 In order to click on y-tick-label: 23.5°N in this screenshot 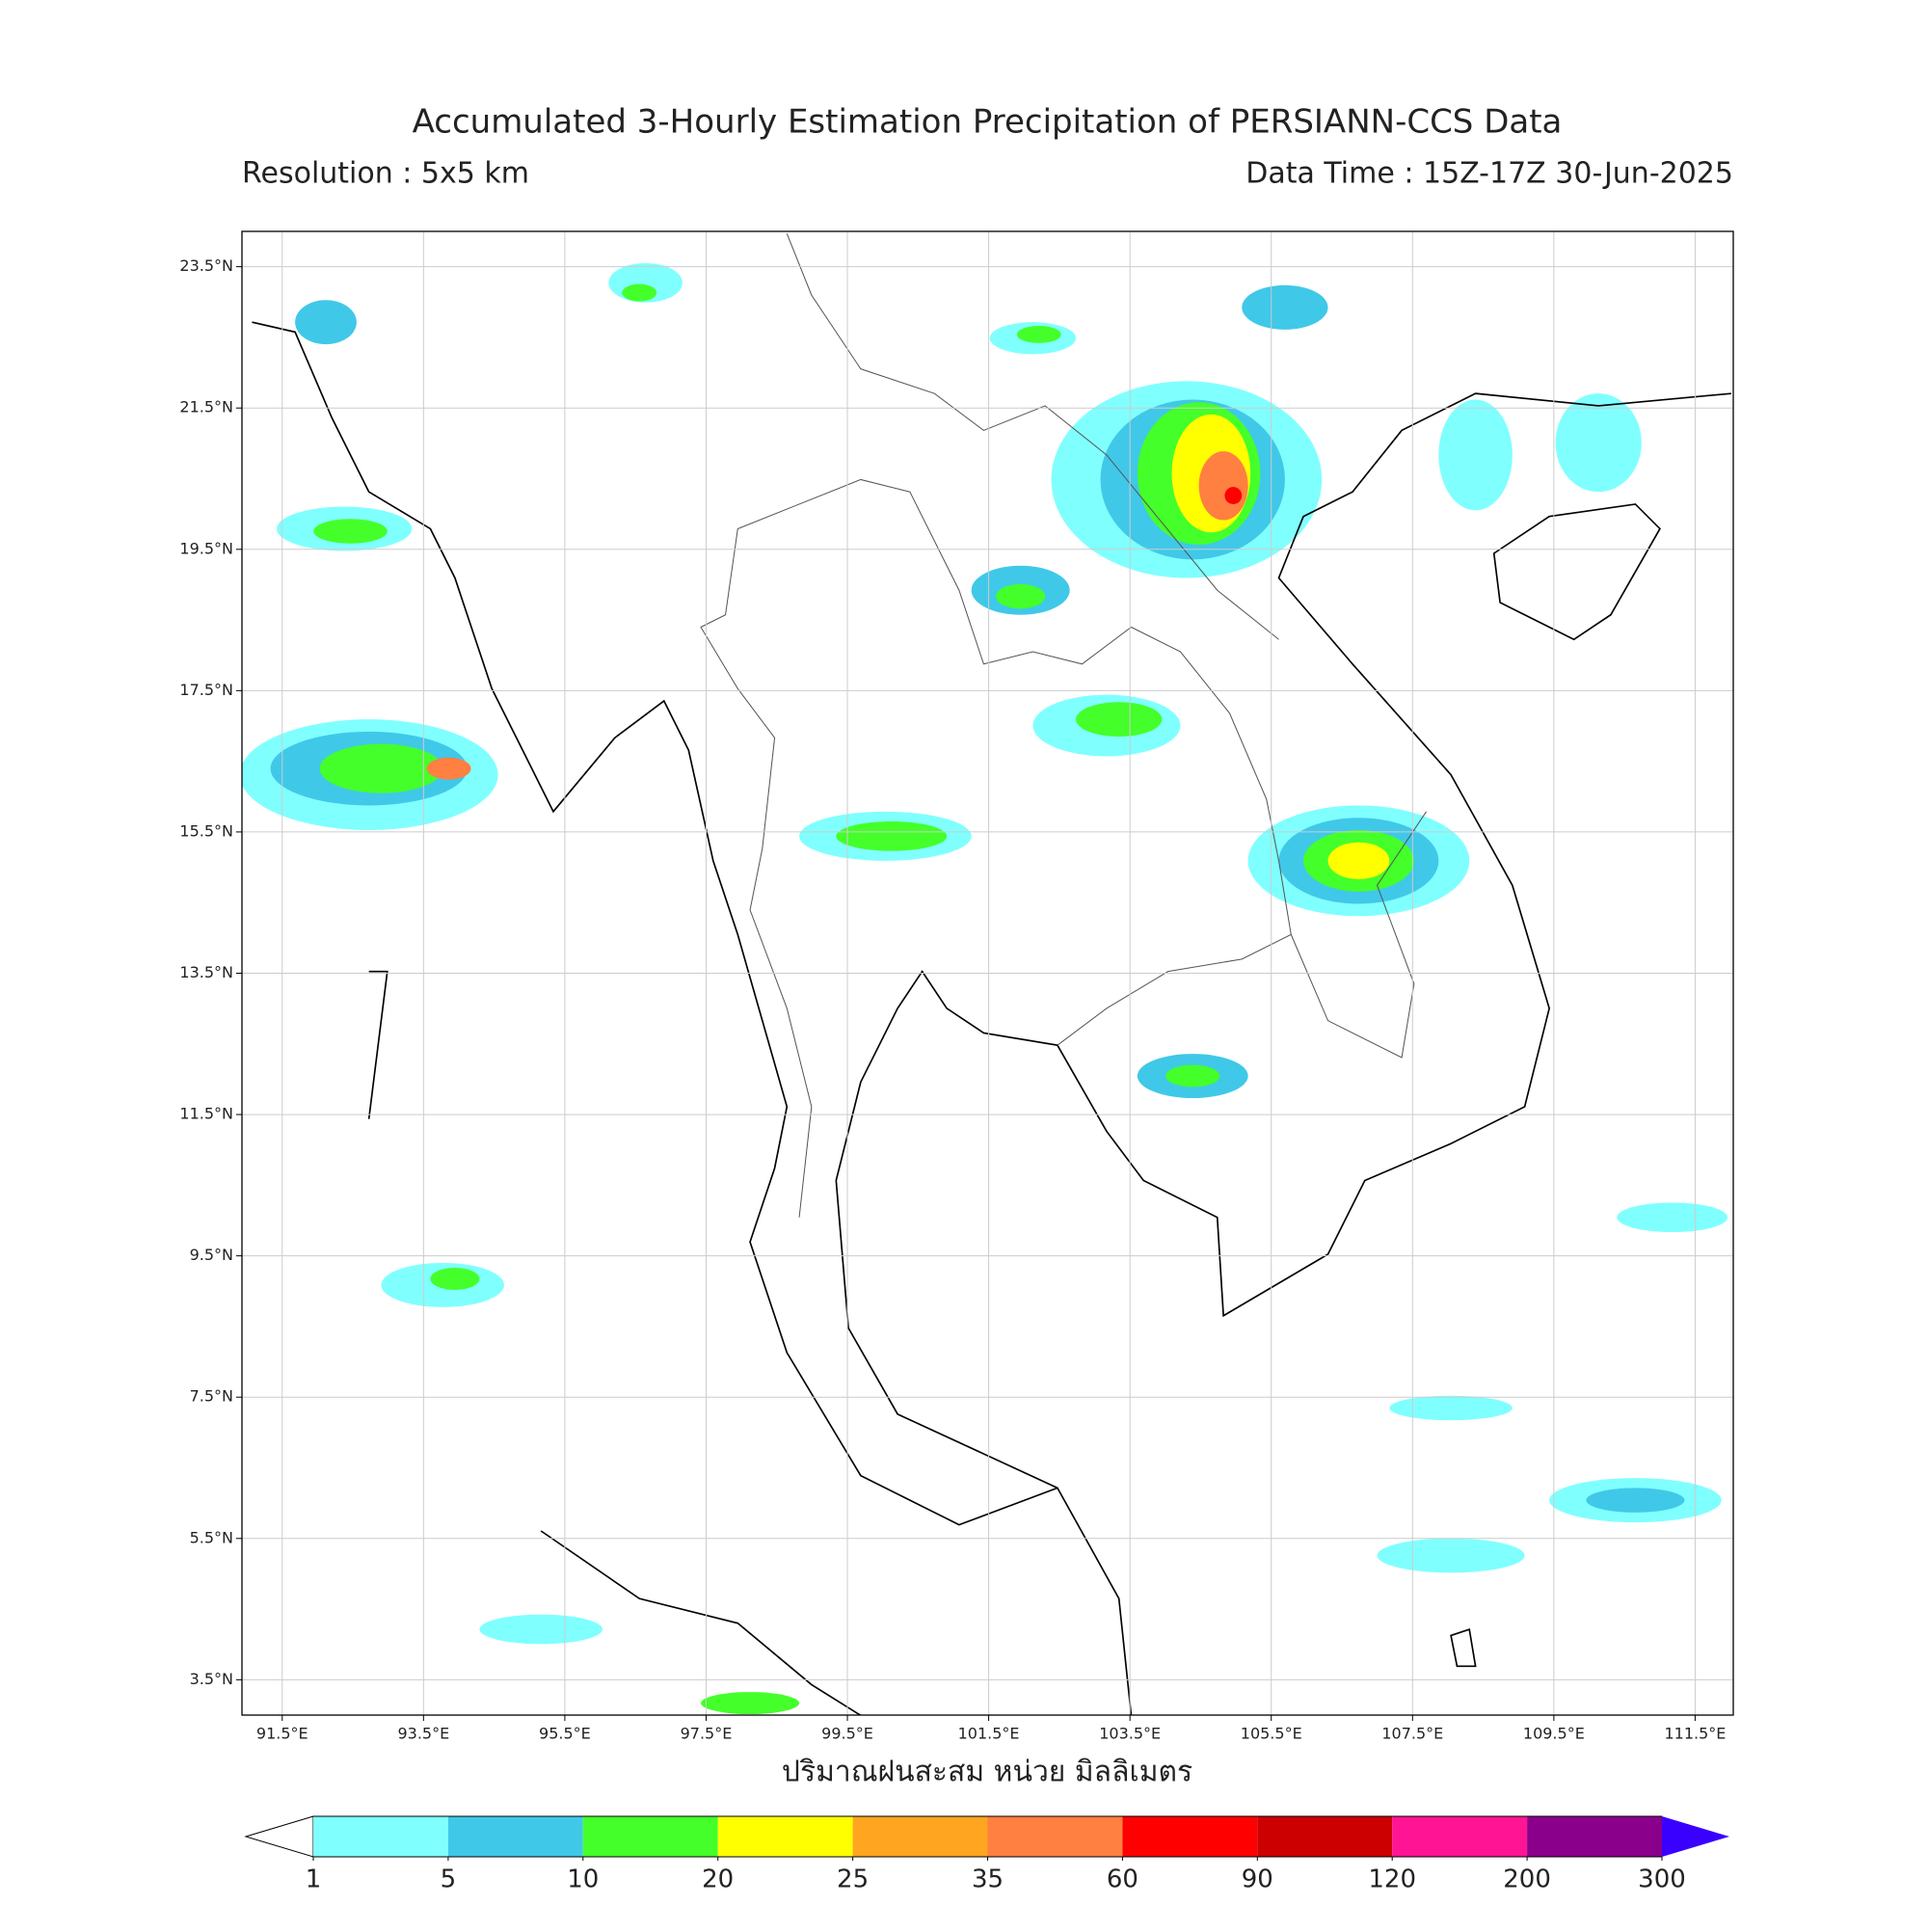, I will do `click(206, 265)`.